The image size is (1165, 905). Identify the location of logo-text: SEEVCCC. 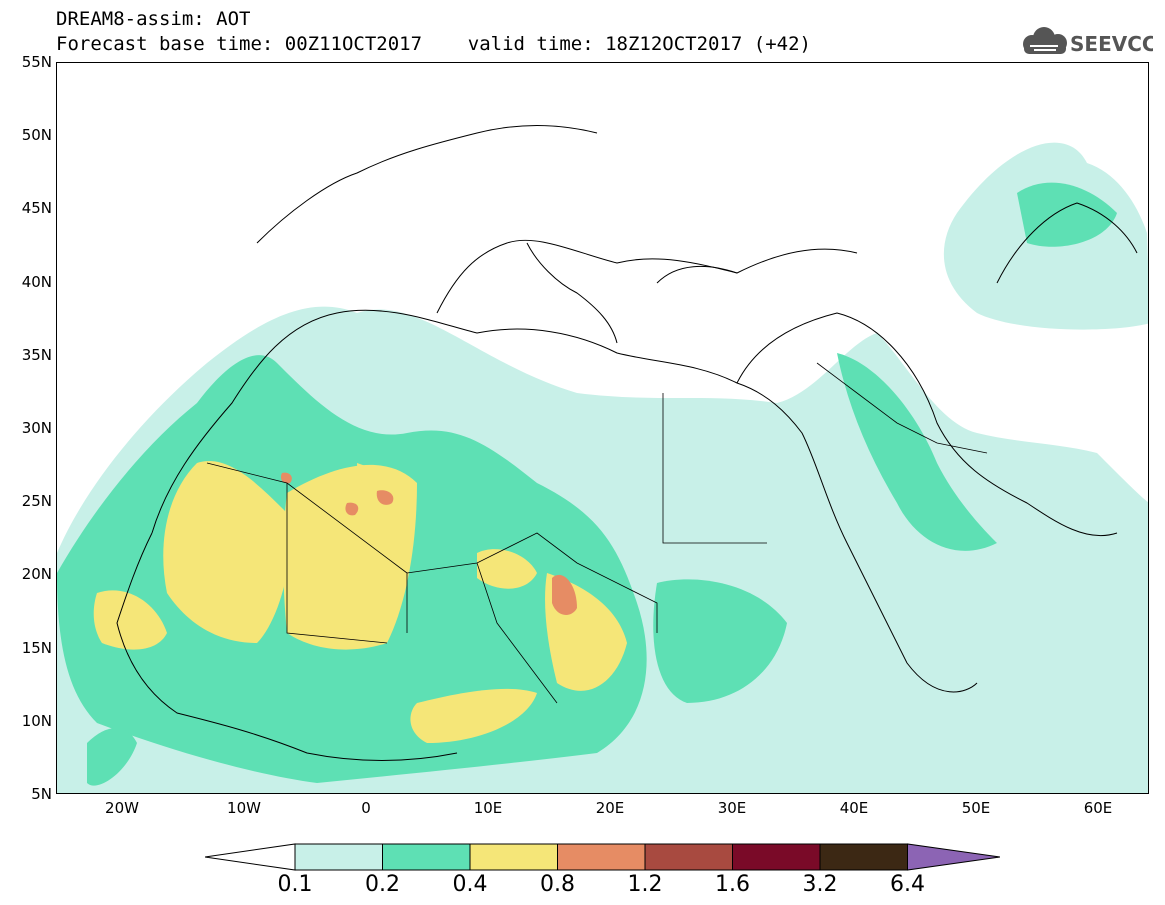
(1111, 44).